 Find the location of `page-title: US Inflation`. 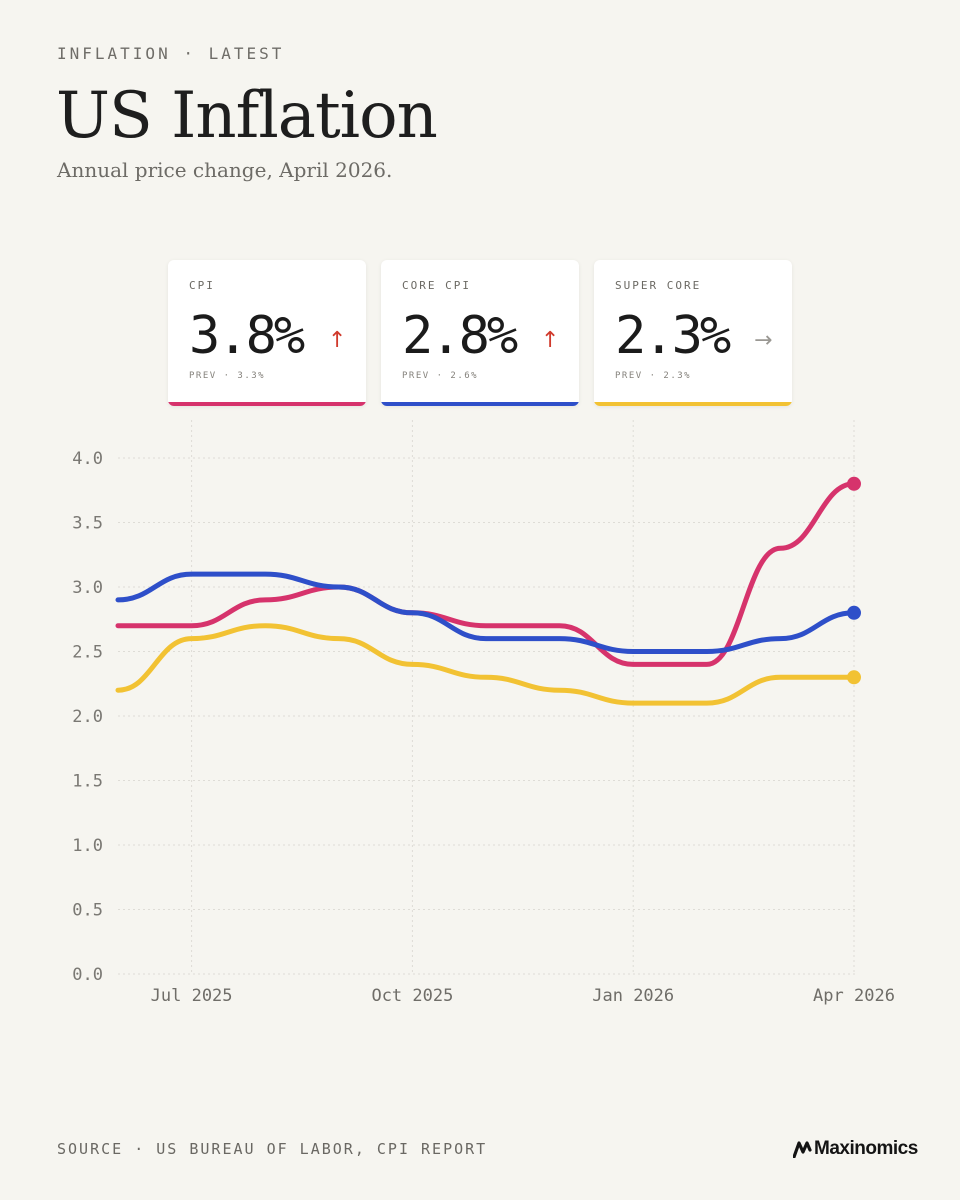

page-title: US Inflation is located at coordinates (247, 116).